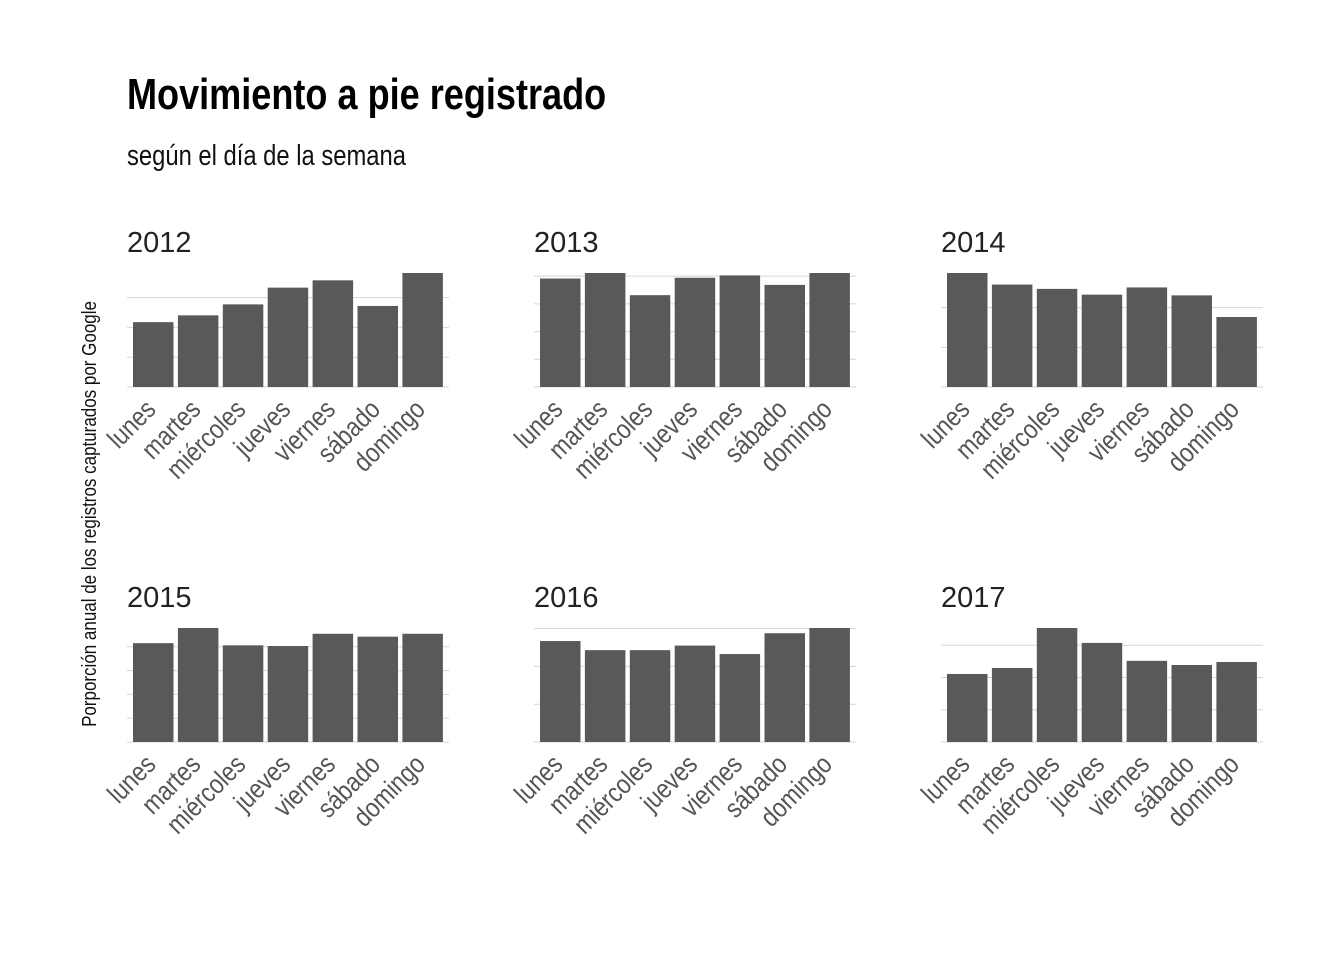  What do you see at coordinates (243, 693) in the screenshot?
I see `bar-2015-miércoles` at bounding box center [243, 693].